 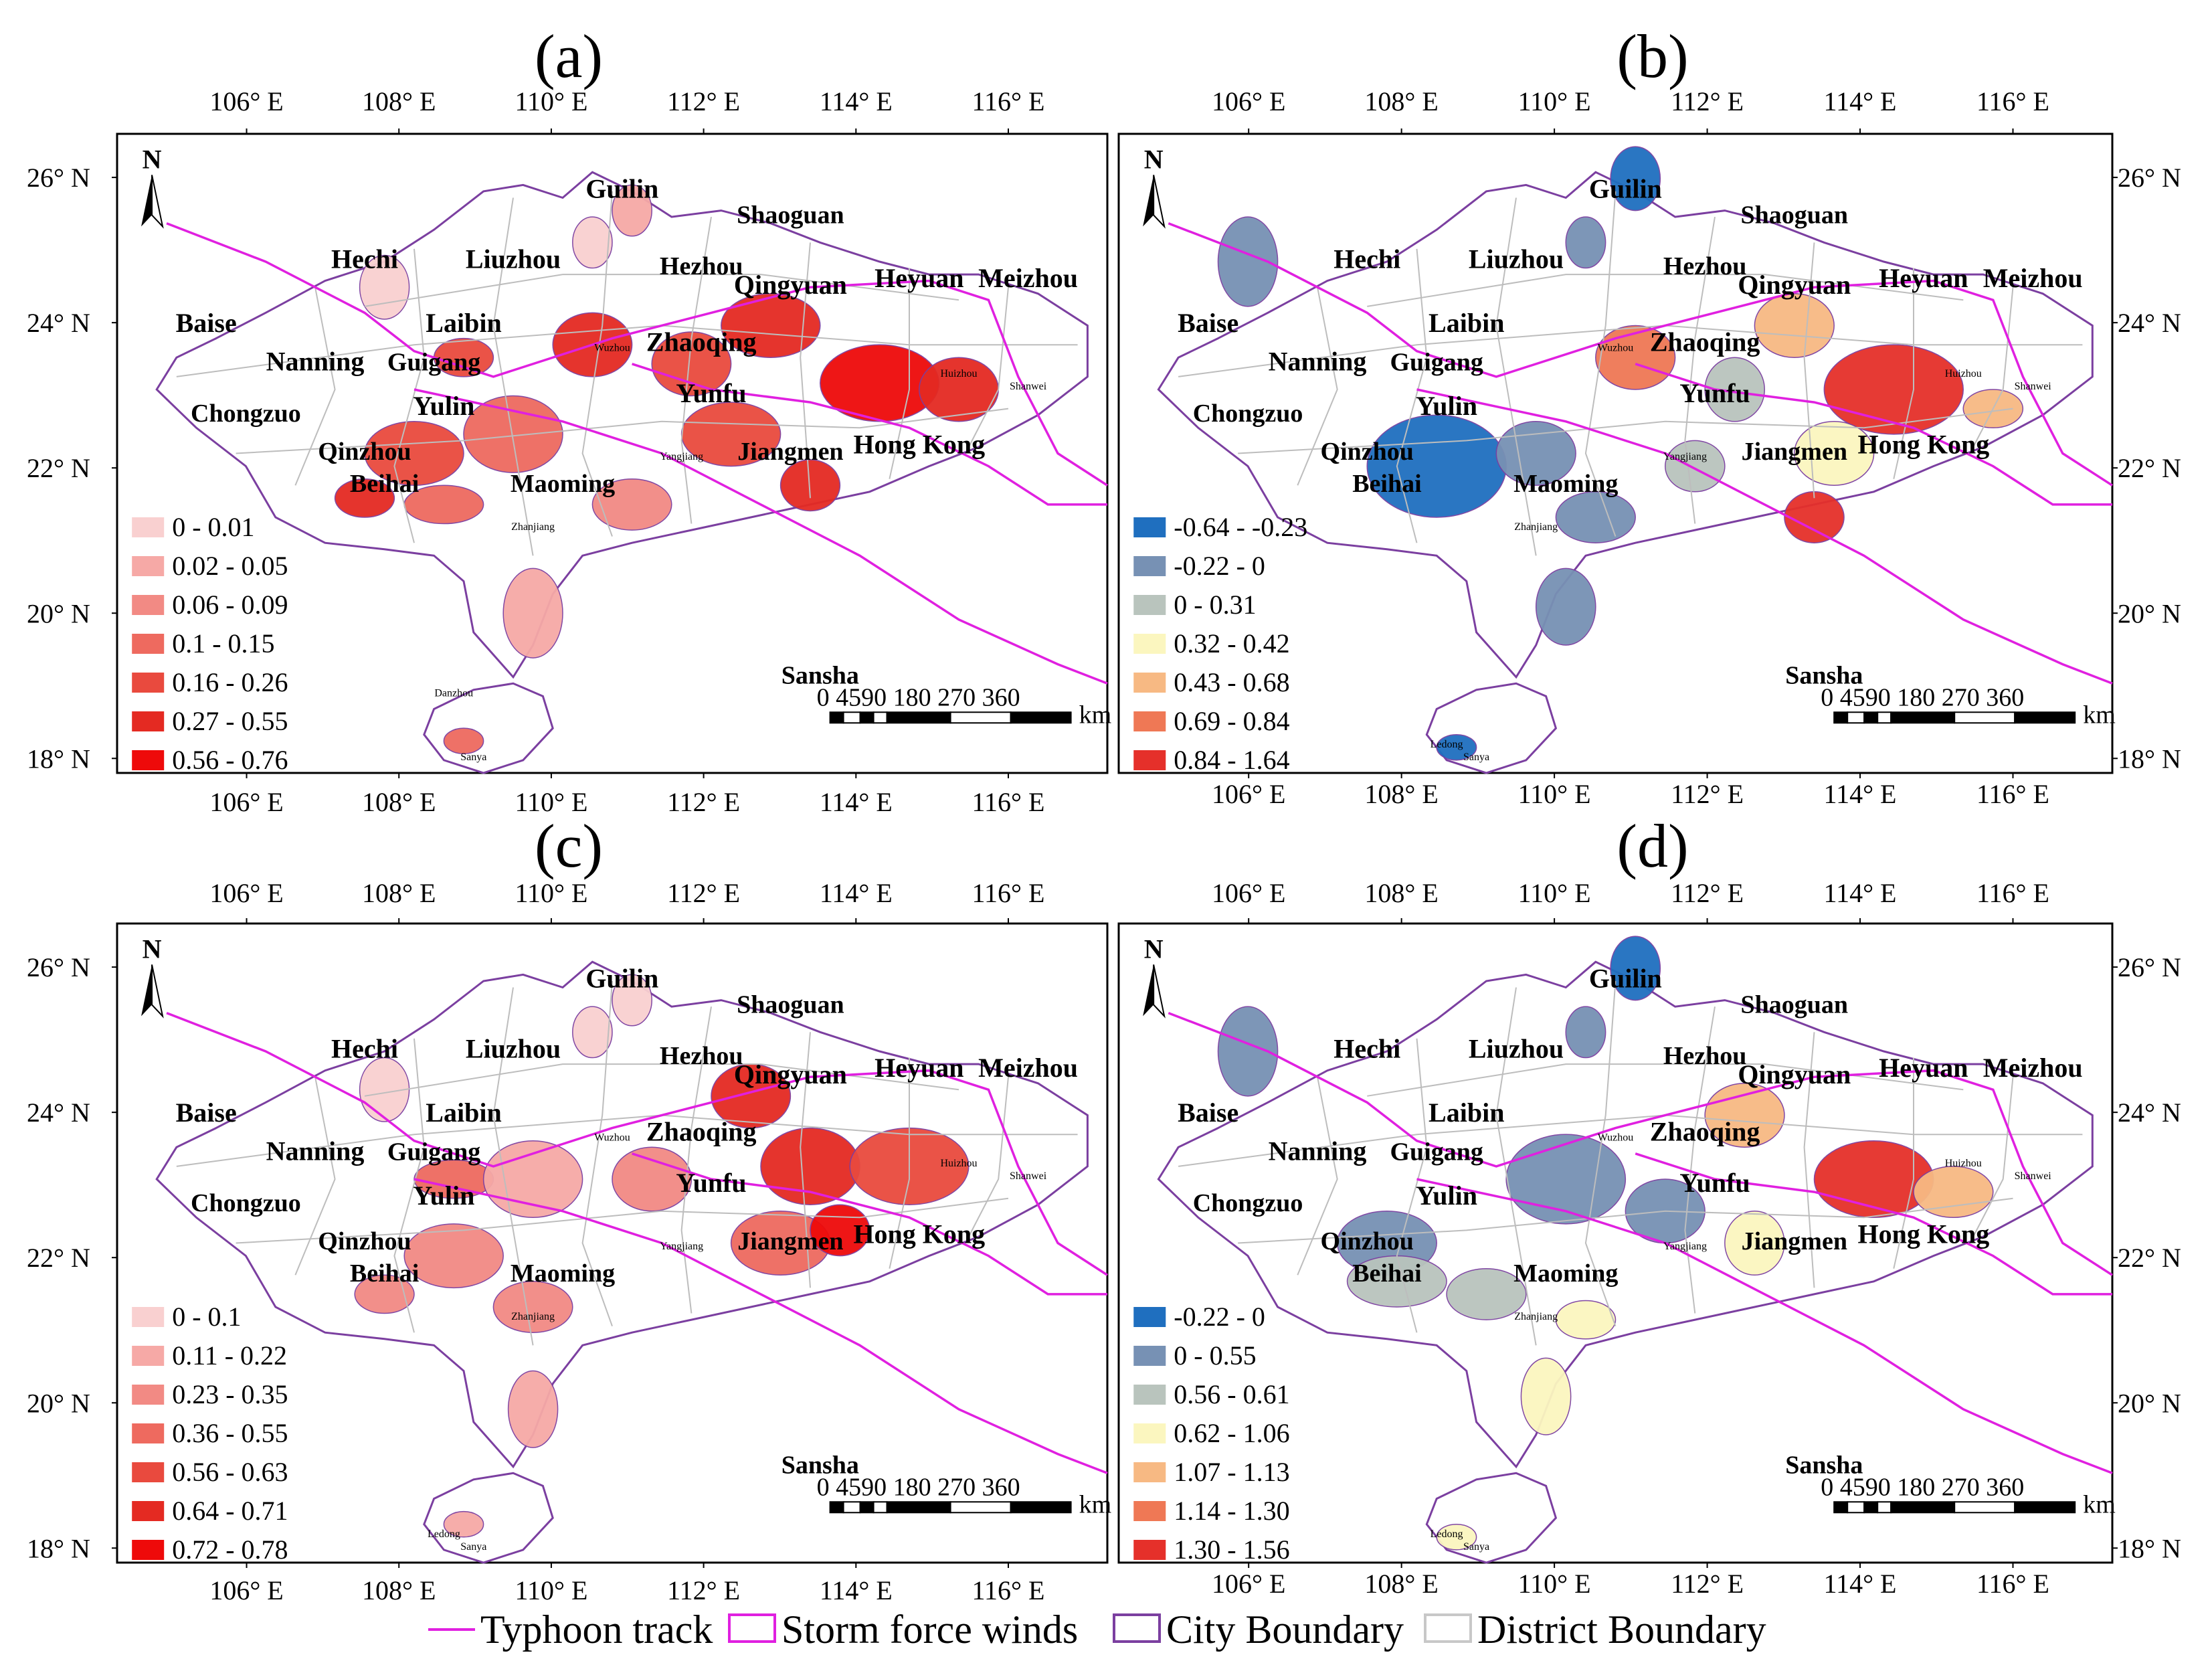 What do you see at coordinates (1231, 721) in the screenshot?
I see `legend-label: 0.69 - 0.84` at bounding box center [1231, 721].